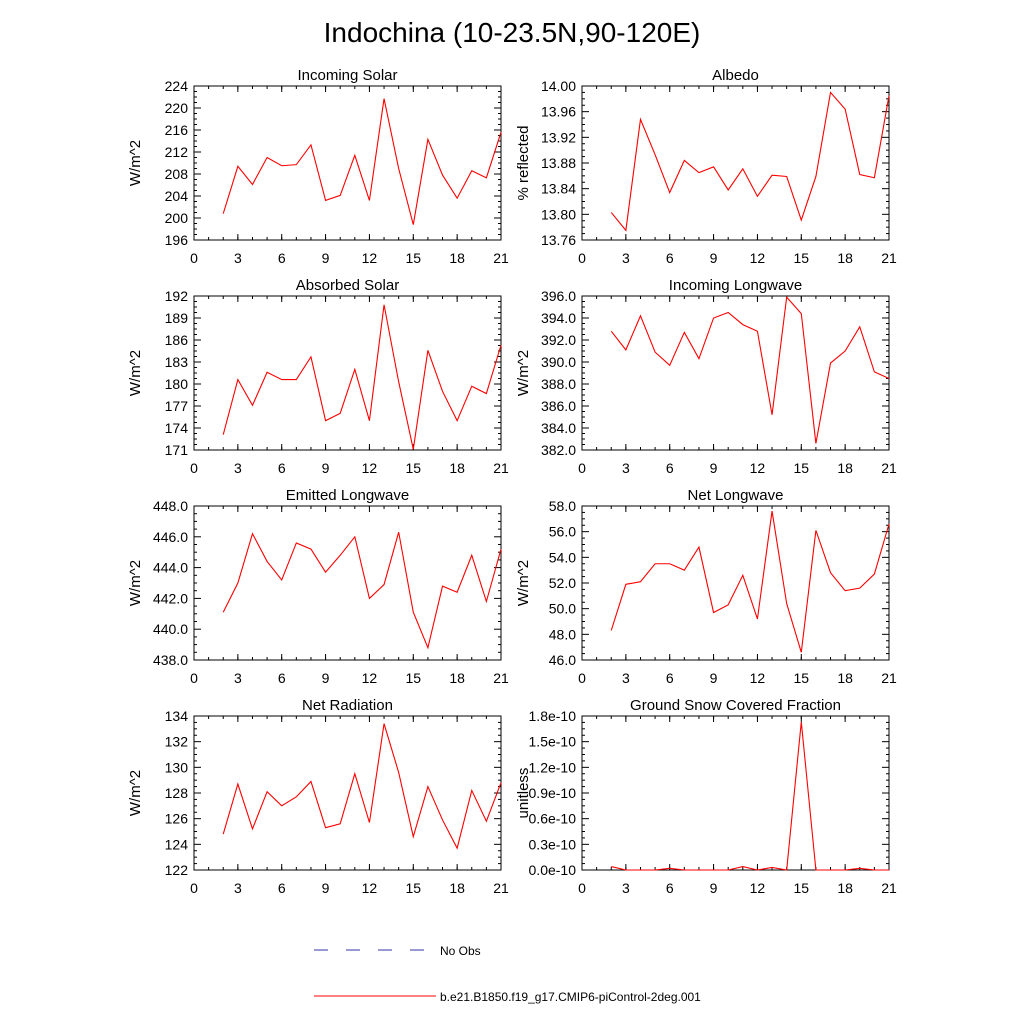 The width and height of the screenshot is (1024, 1024). What do you see at coordinates (347, 495) in the screenshot?
I see `chart-title: Emitted Longwave` at bounding box center [347, 495].